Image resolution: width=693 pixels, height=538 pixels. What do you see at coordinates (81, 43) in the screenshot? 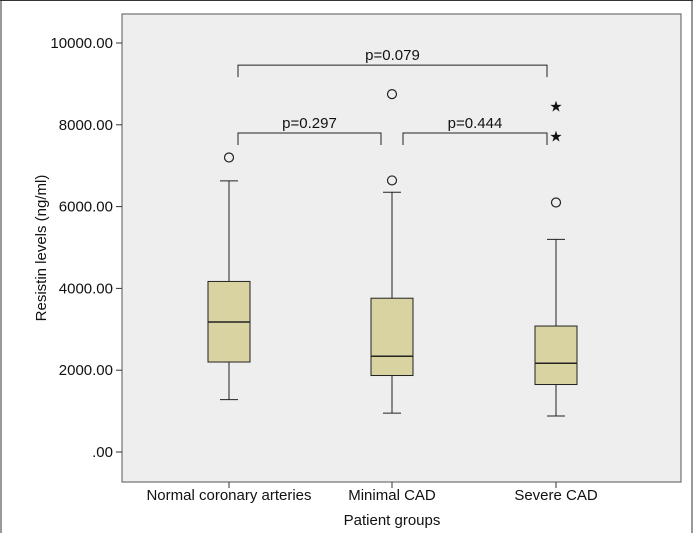
I see `y-tick-label: 10000.00` at bounding box center [81, 43].